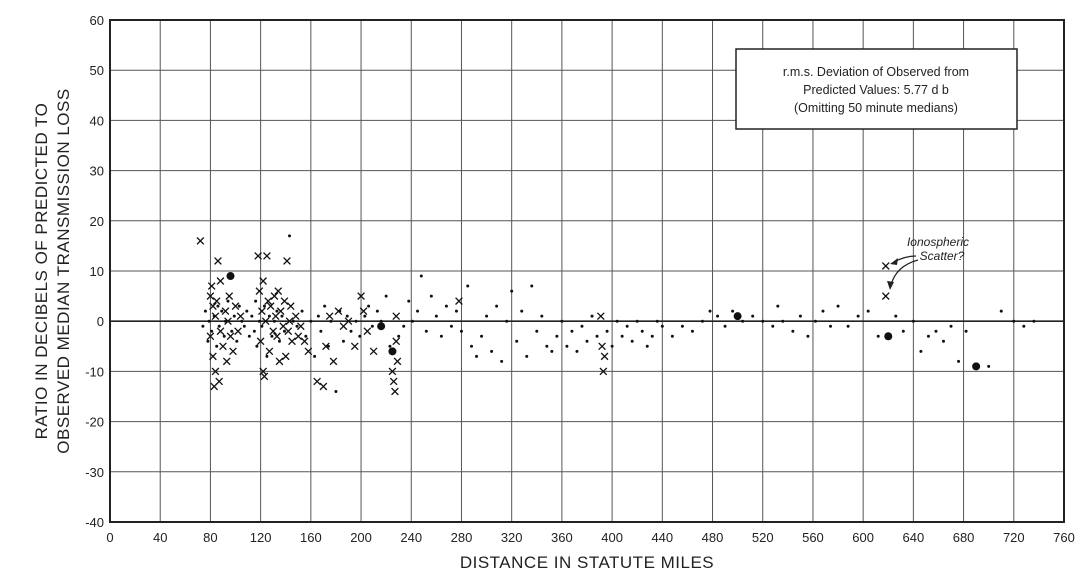 This screenshot has width=1080, height=580. What do you see at coordinates (942, 256) in the screenshot?
I see `annotation-line2: Scatter?` at bounding box center [942, 256].